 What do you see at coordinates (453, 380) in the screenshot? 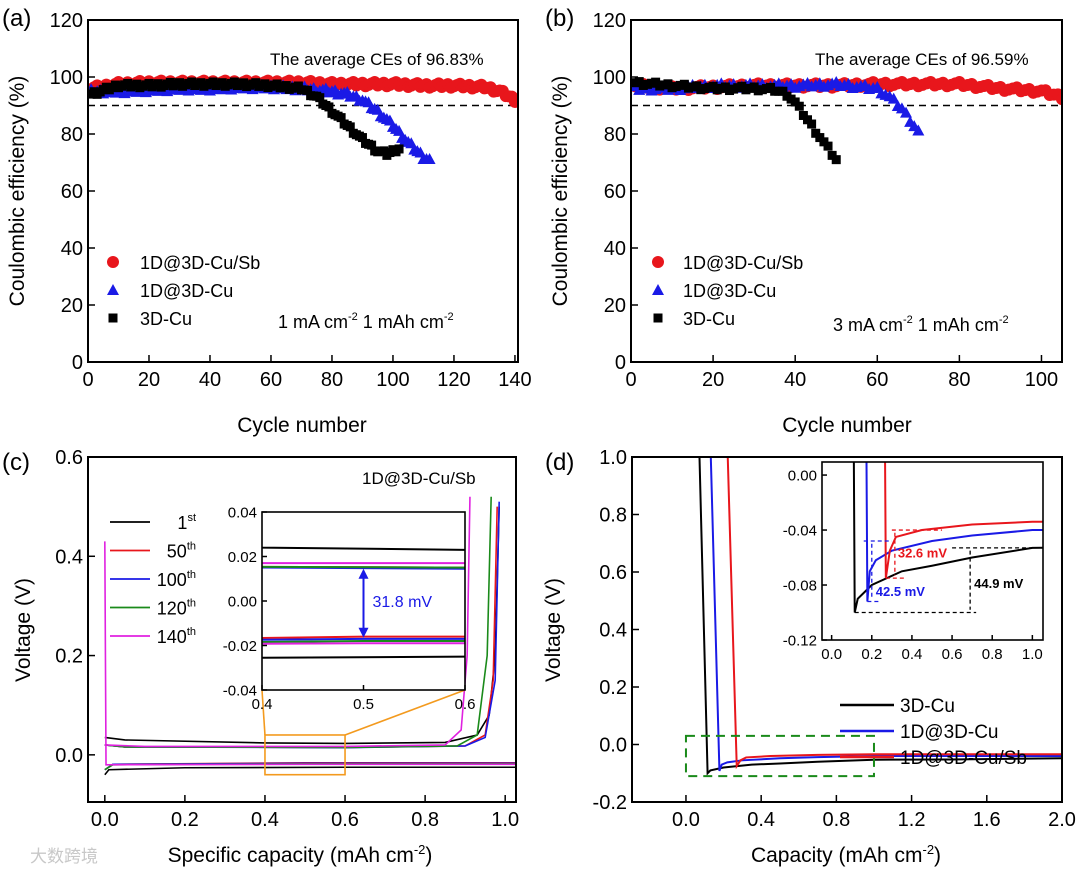
I see `x-tick-label: 120` at bounding box center [453, 380].